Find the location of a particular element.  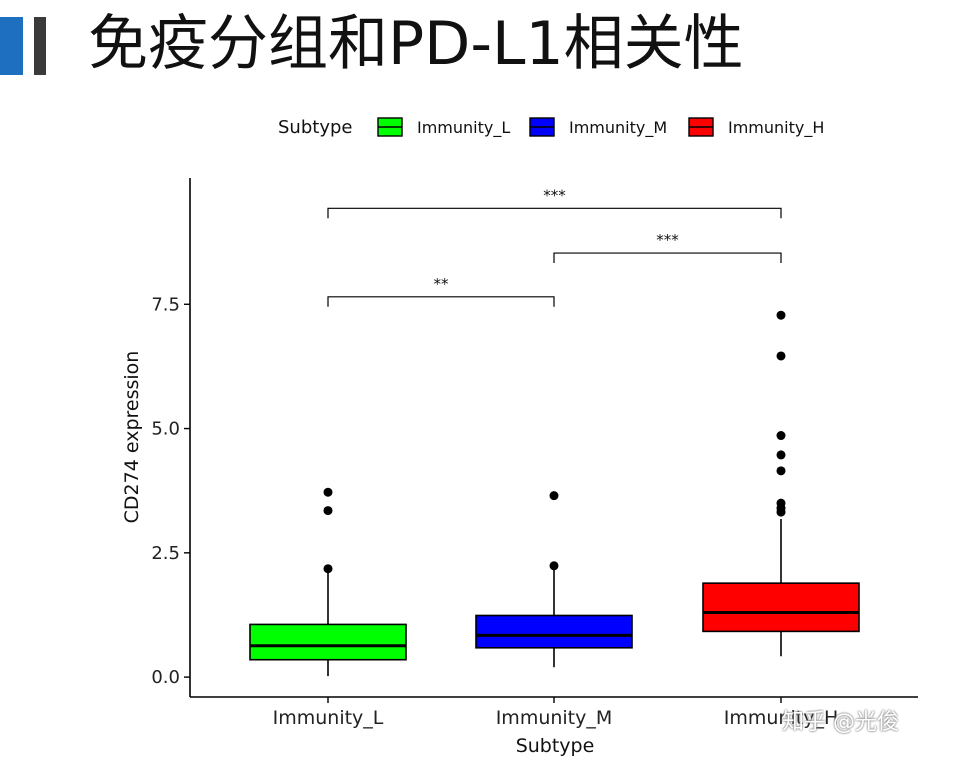

legend-label-immunity_l: Immunity_L is located at coordinates (463, 128).